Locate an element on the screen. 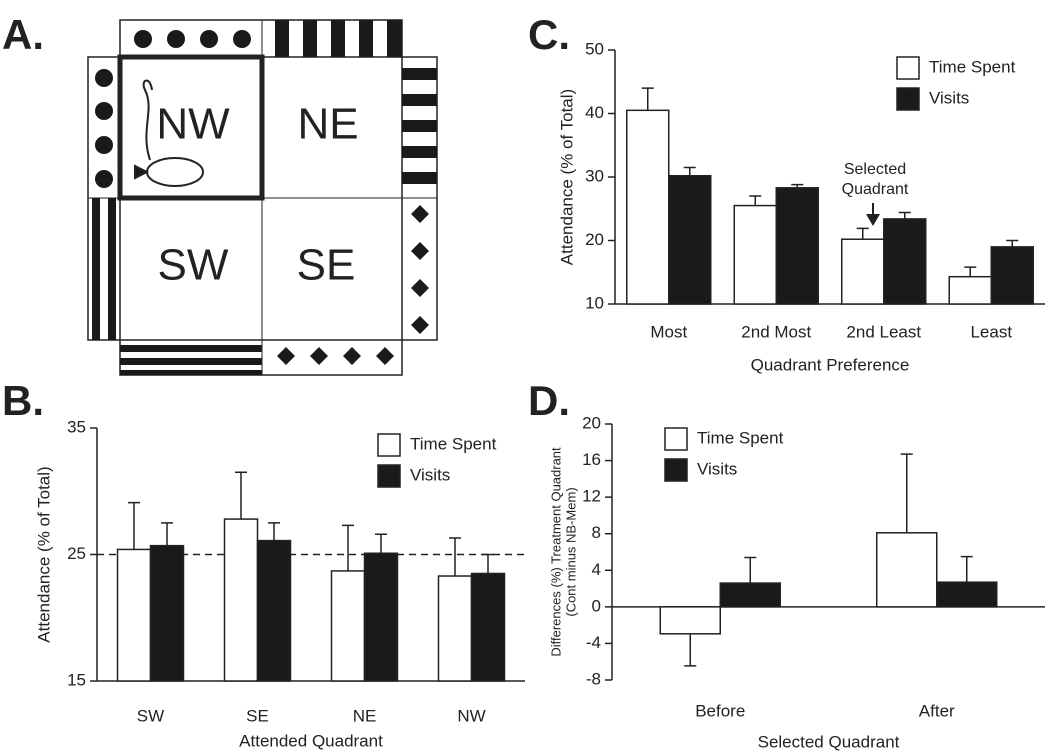 Image resolution: width=1050 pixels, height=752 pixels. y-tick-label: 12 is located at coordinates (591, 496).